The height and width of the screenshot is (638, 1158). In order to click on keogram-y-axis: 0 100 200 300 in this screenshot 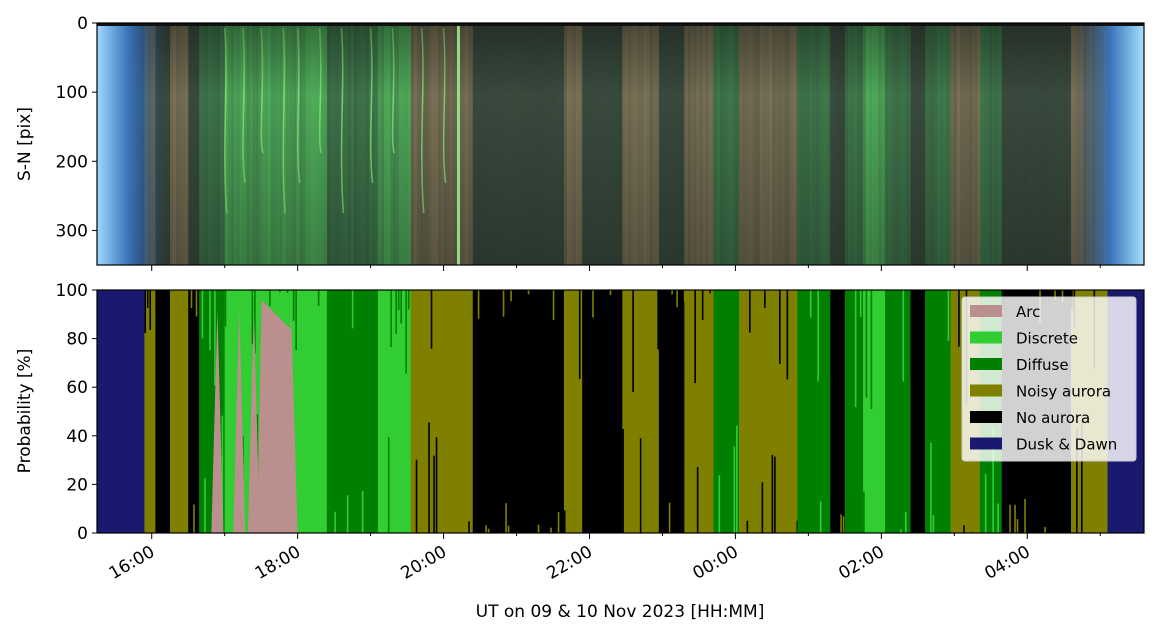, I will do `click(76, 127)`.